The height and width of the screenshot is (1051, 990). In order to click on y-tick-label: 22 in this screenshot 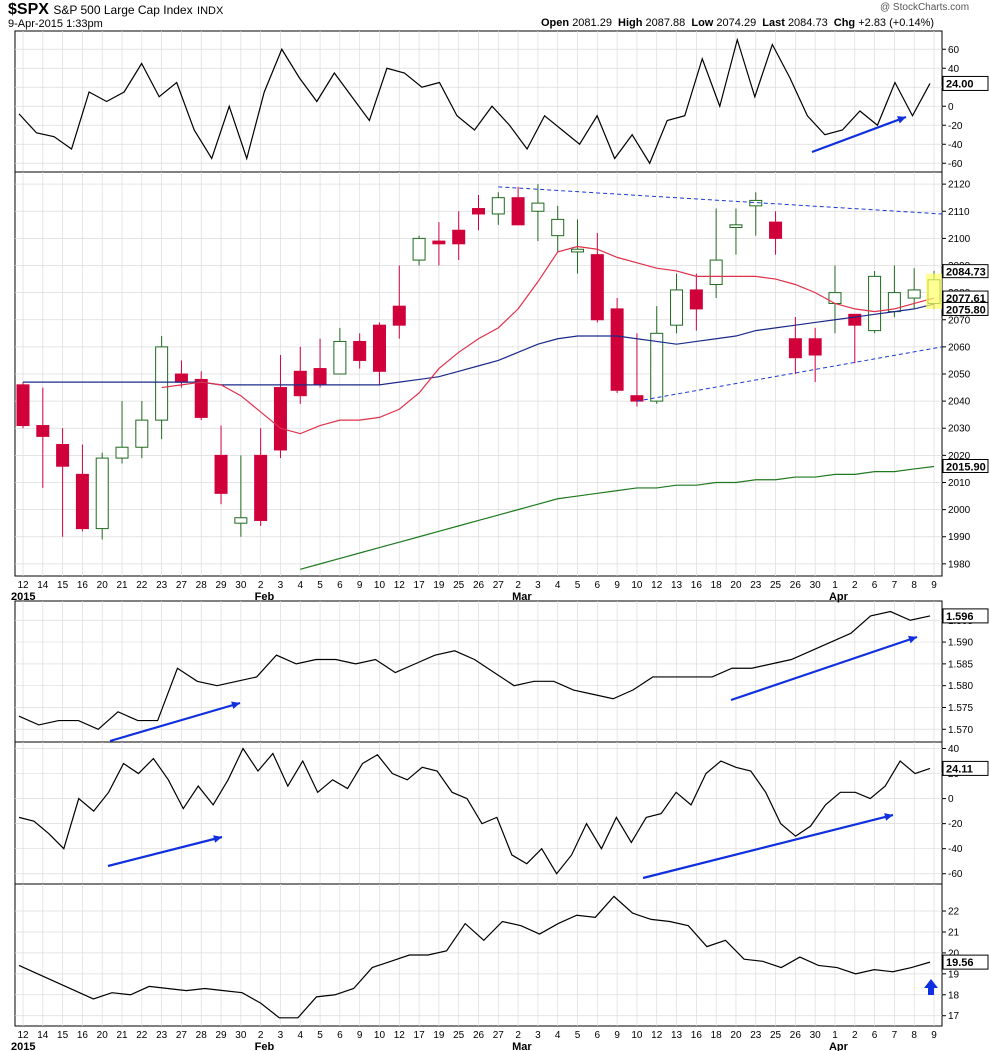, I will do `click(954, 912)`.